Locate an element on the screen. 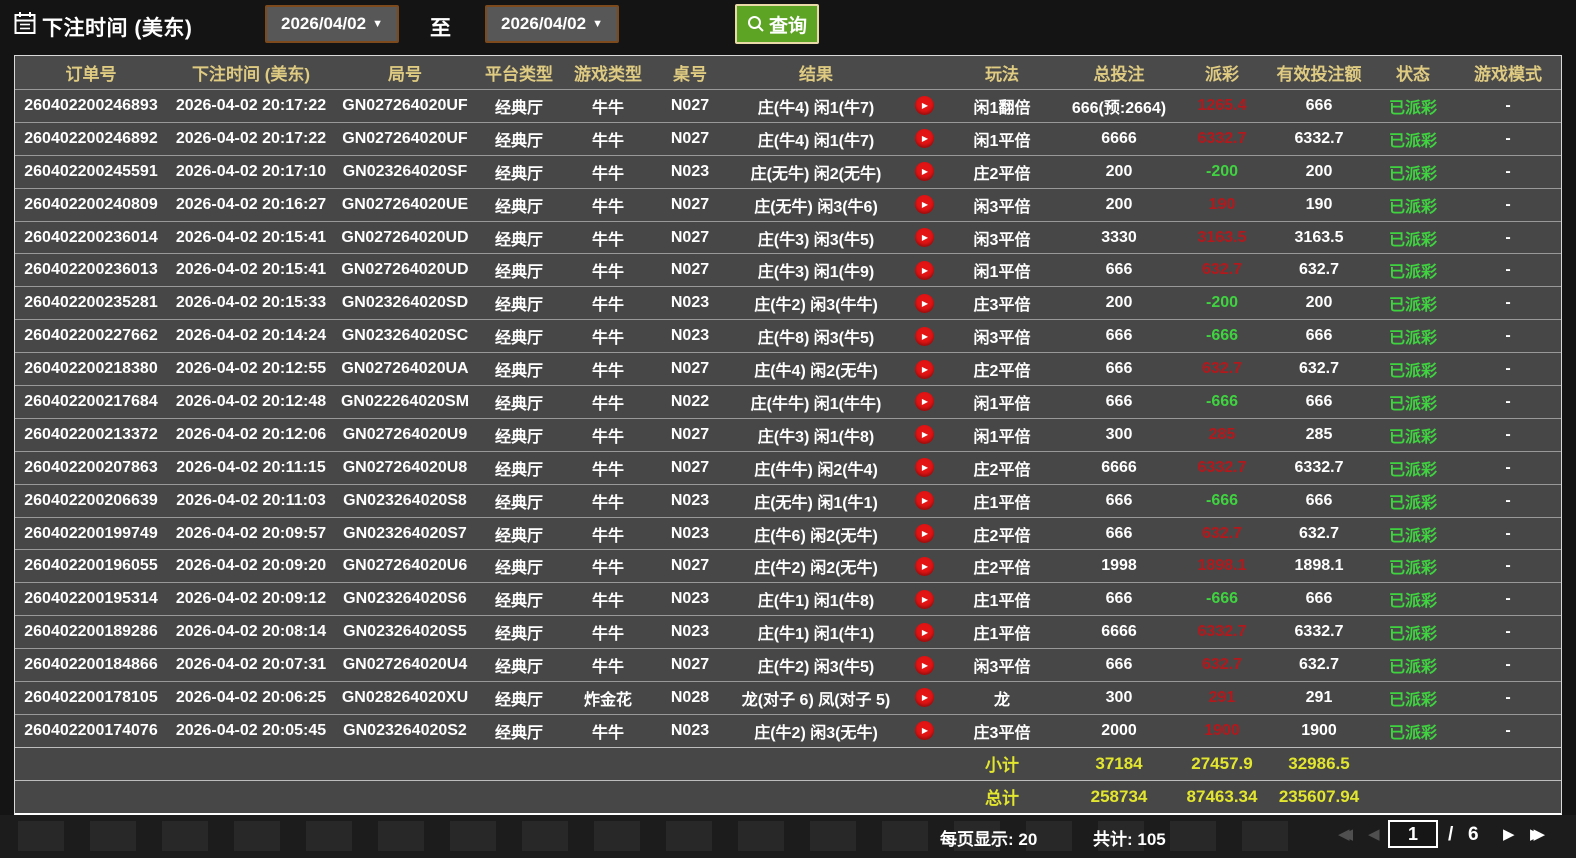  page-size-label: 每页显示: 20 is located at coordinates (989, 839).